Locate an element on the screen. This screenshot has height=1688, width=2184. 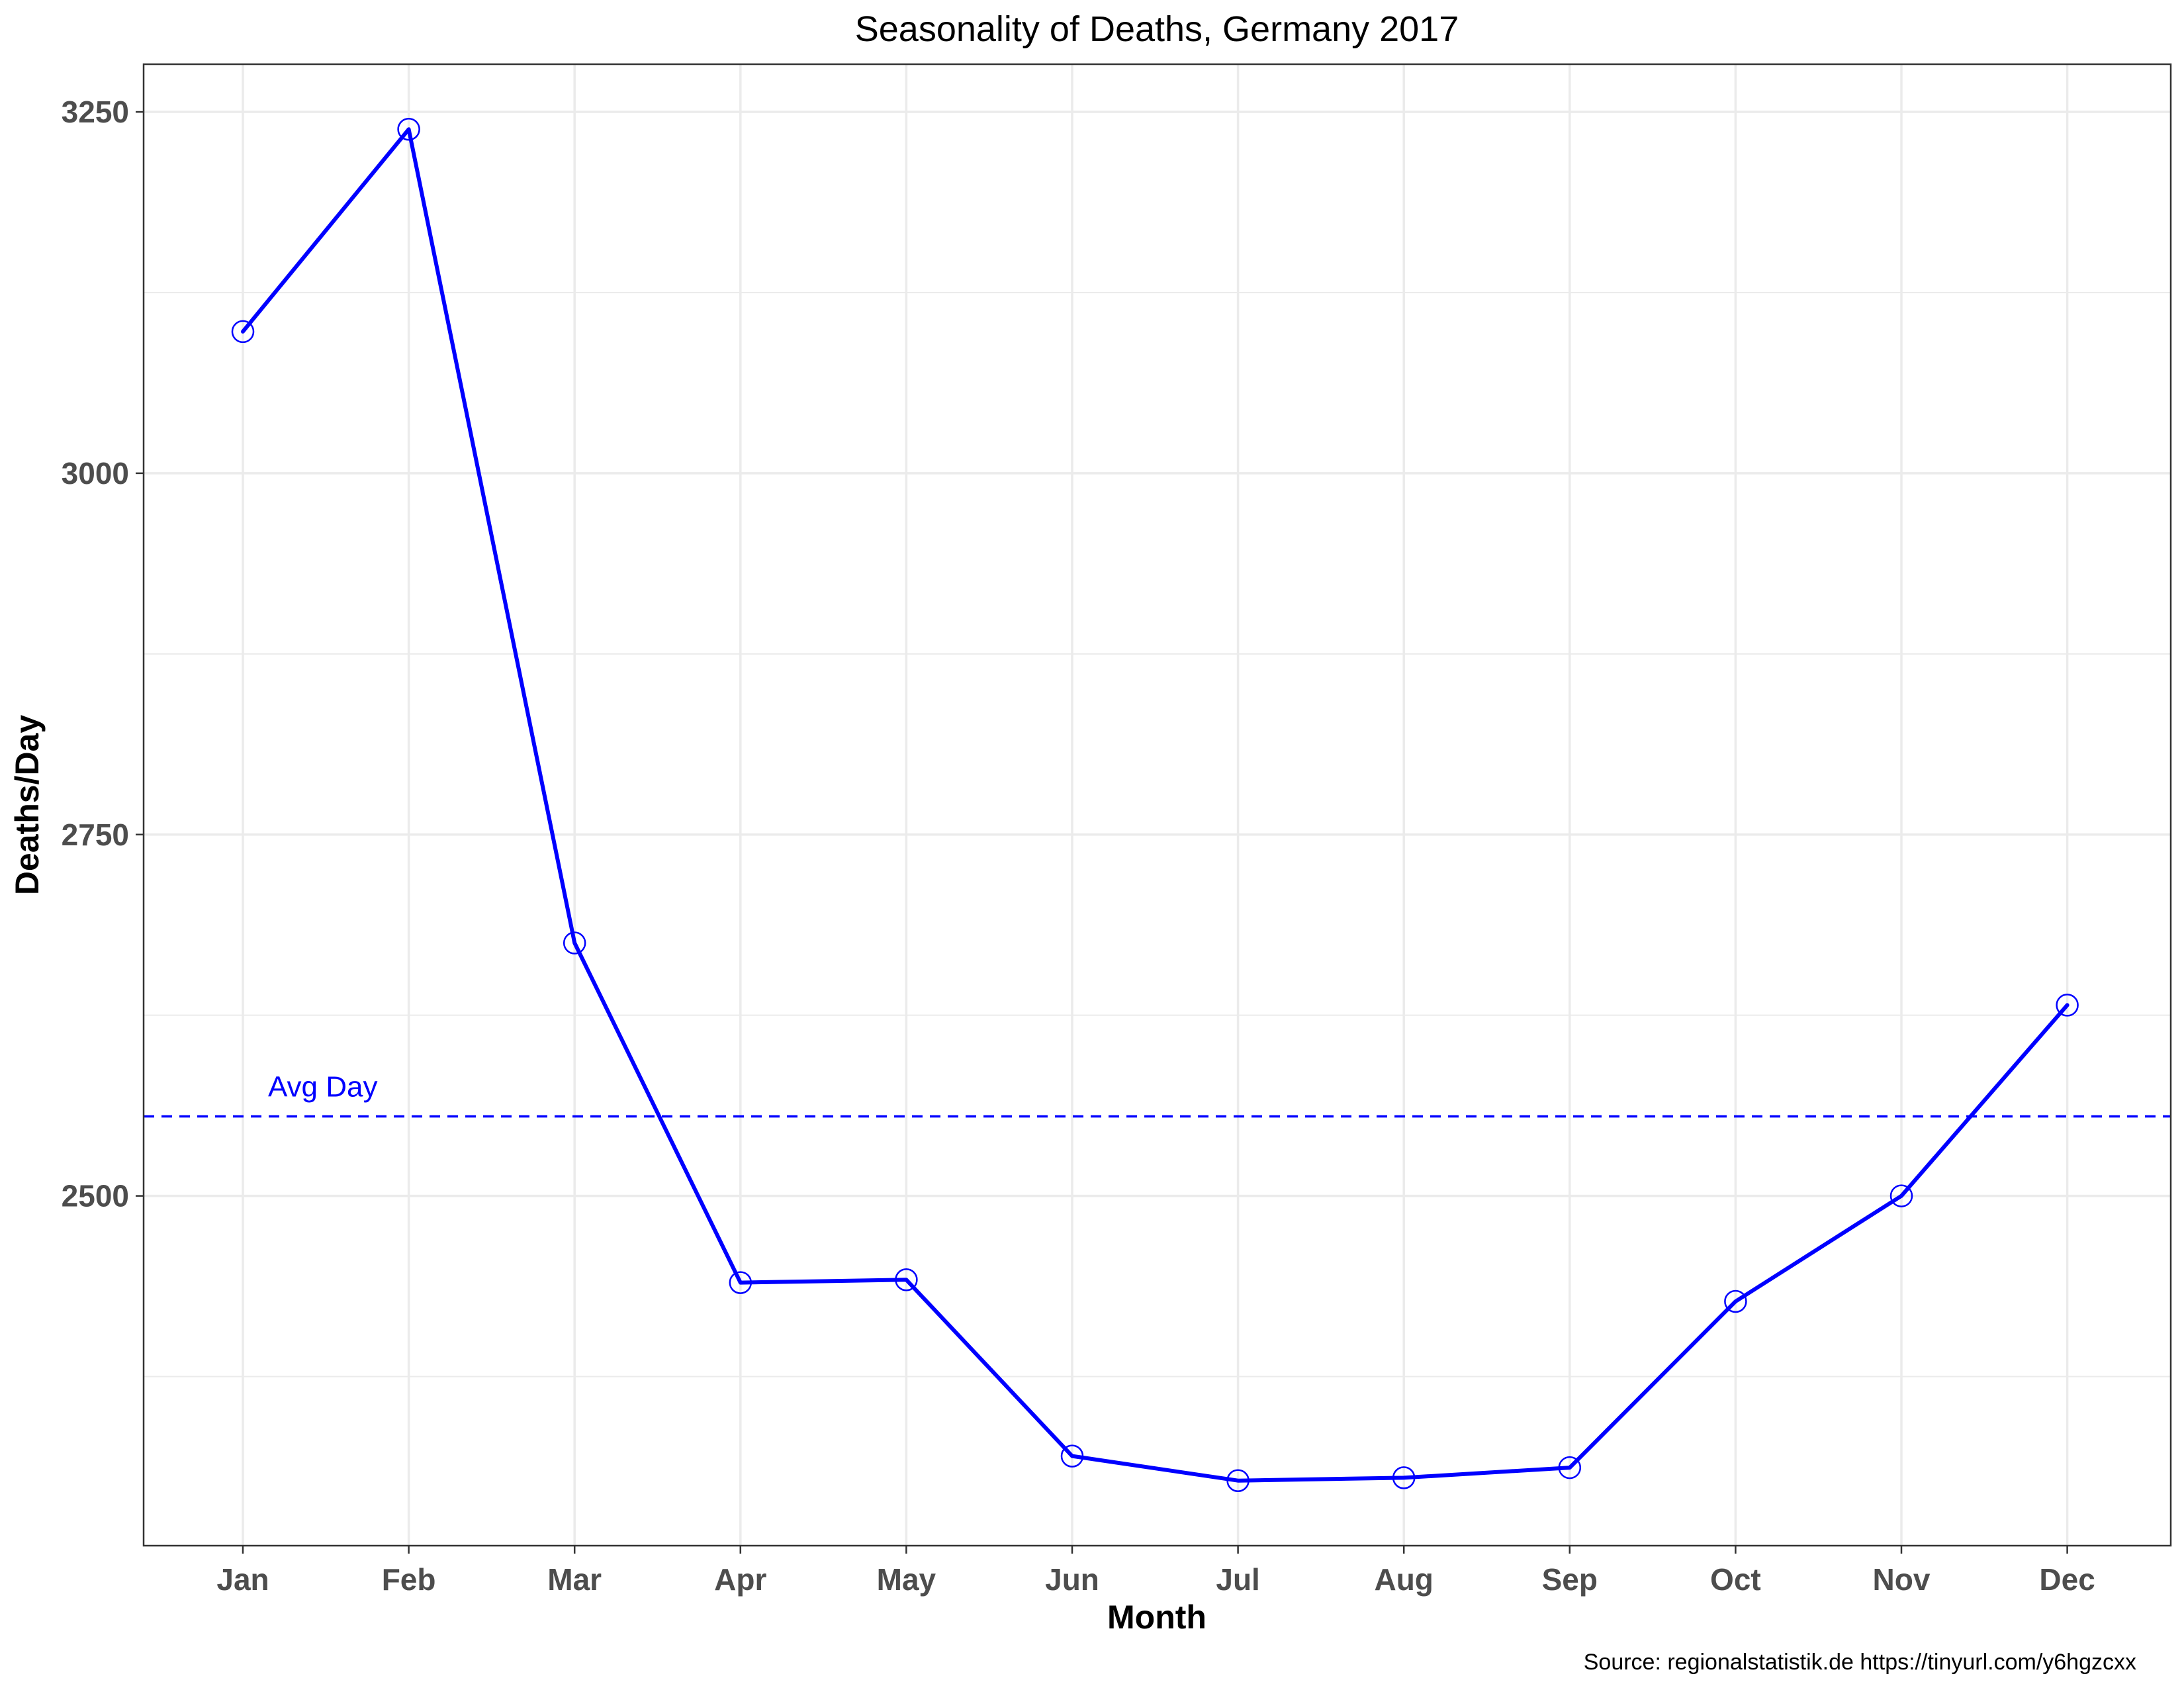
average-day-label: Avg Day is located at coordinates (323, 1087).